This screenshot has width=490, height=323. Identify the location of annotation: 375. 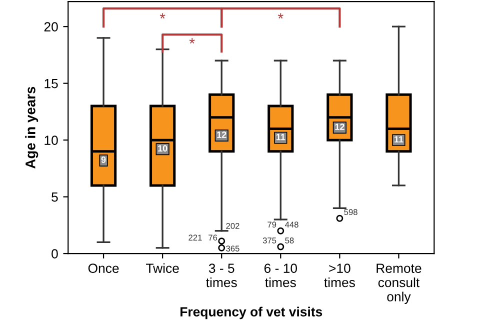
(269, 241).